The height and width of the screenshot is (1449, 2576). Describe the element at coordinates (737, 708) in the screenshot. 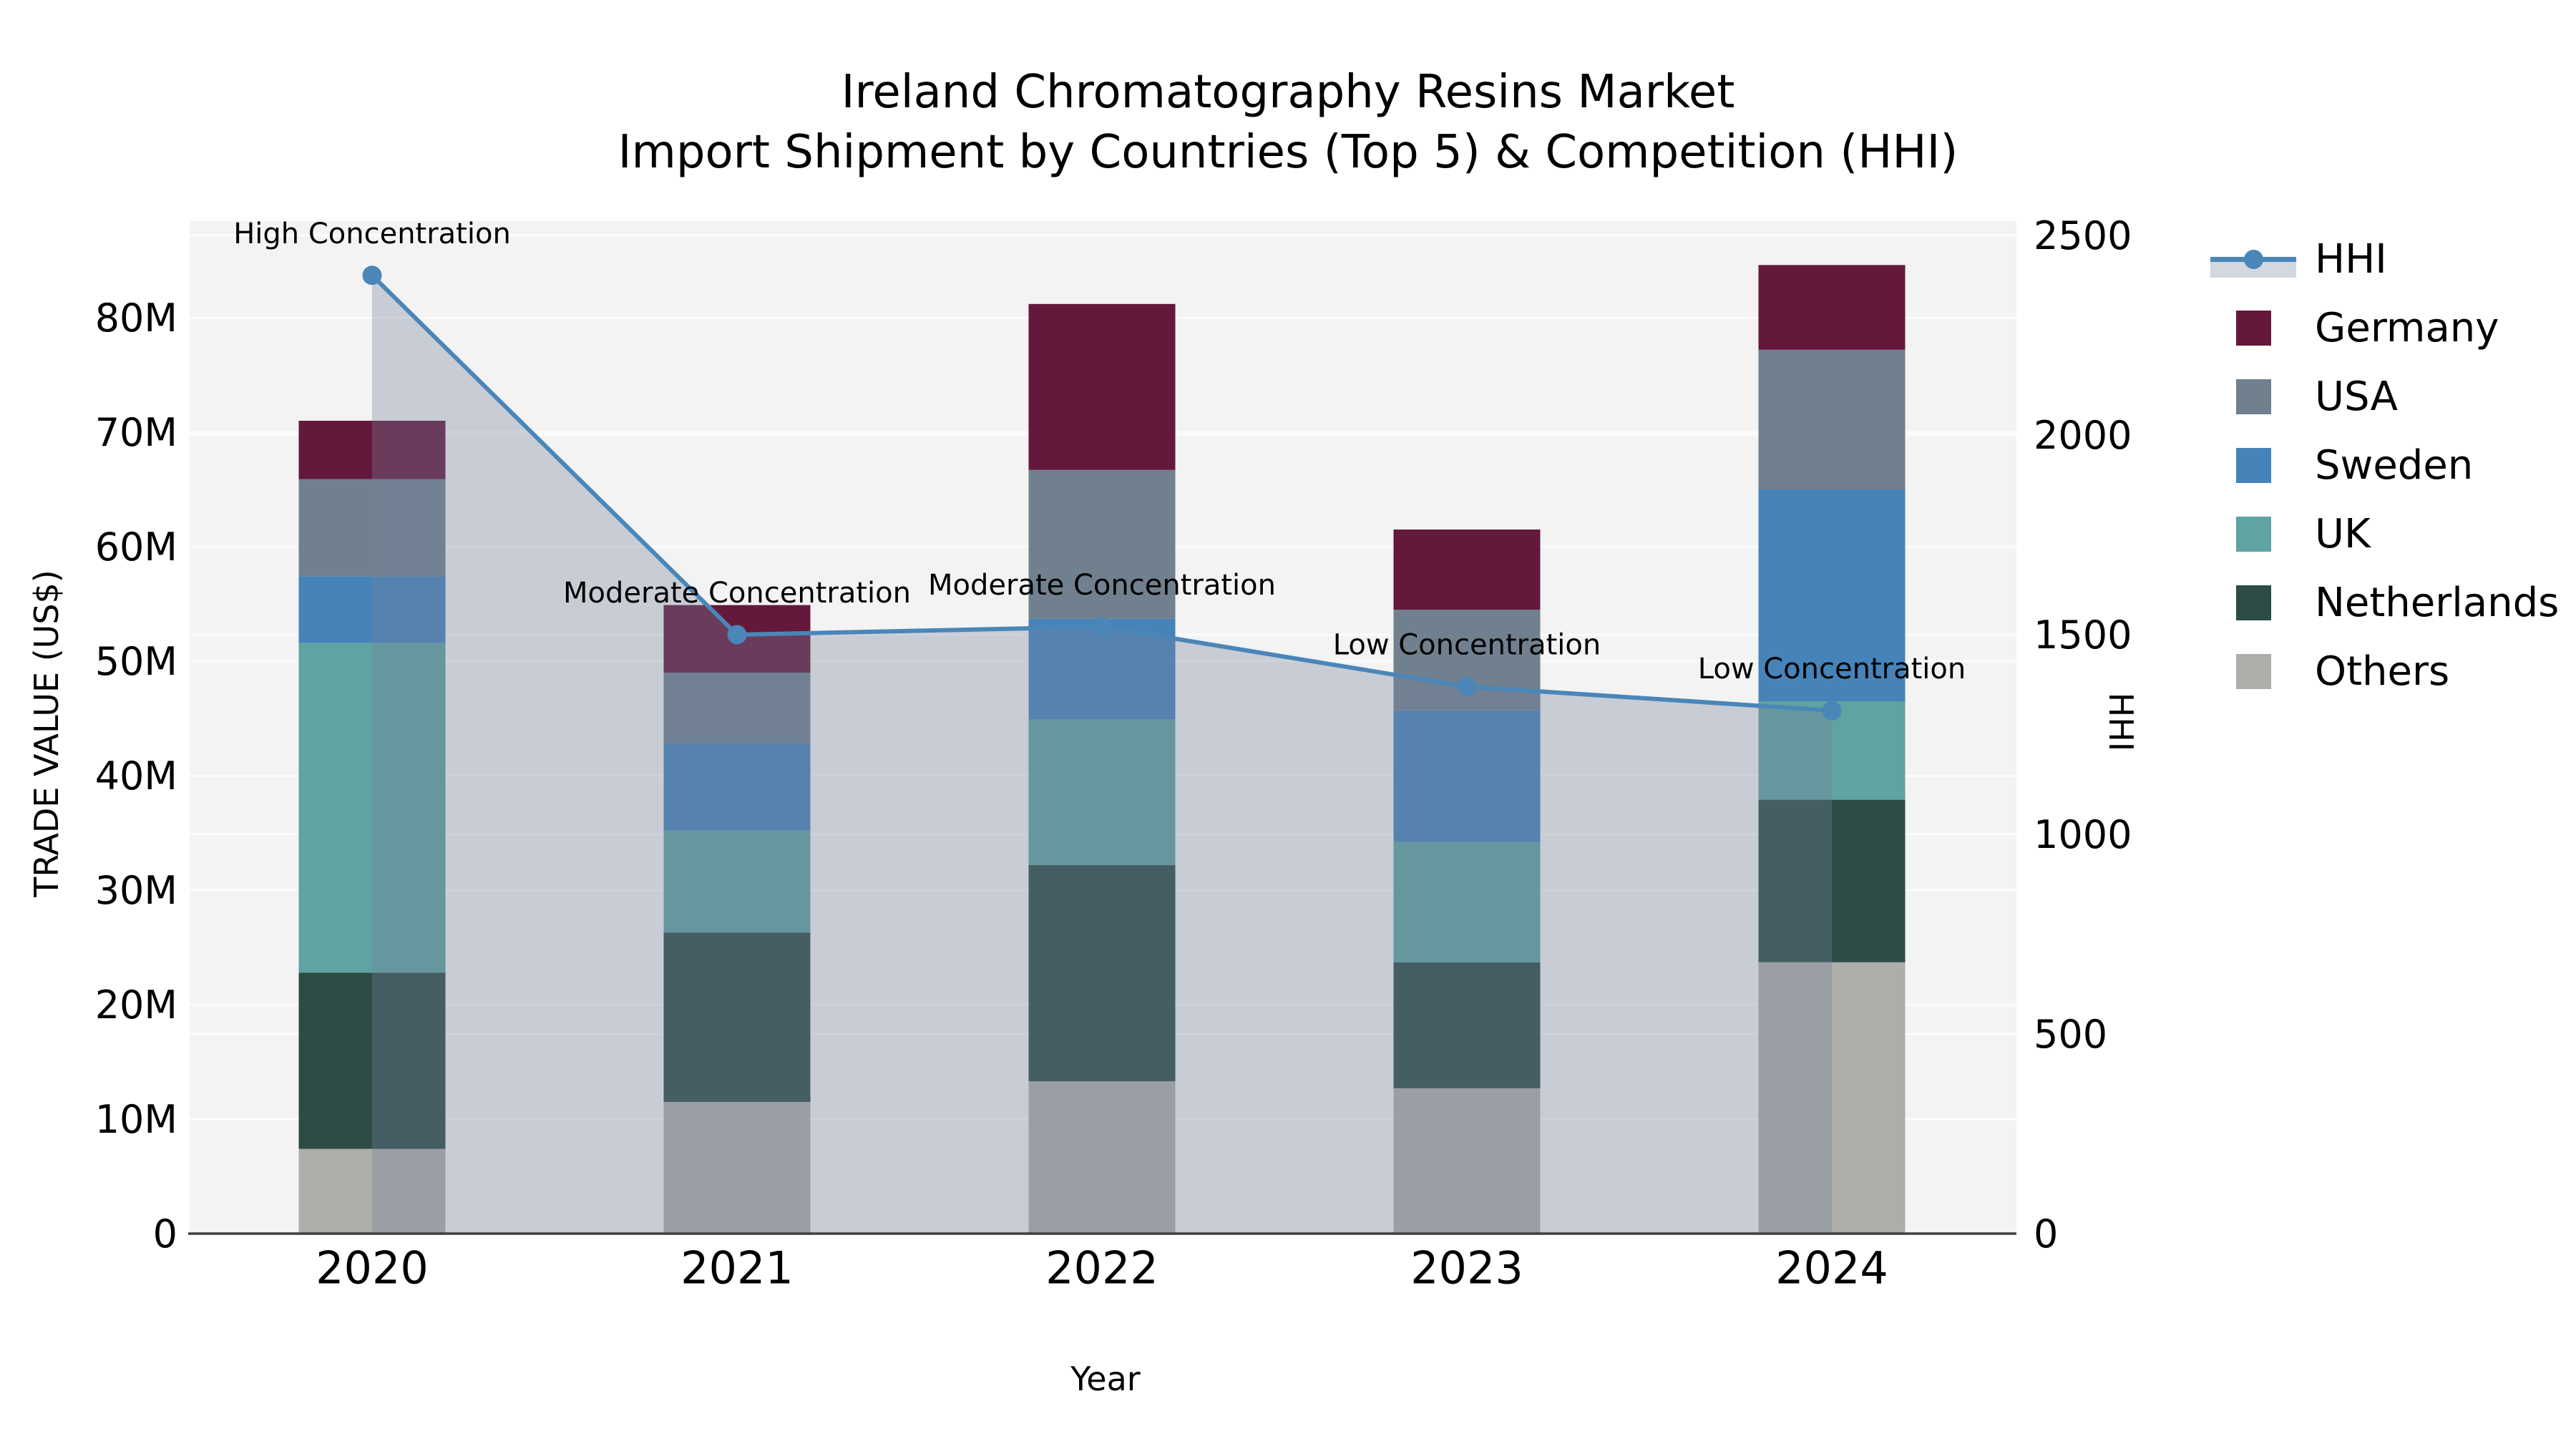

I see `bar-segment-usa-2021` at that location.